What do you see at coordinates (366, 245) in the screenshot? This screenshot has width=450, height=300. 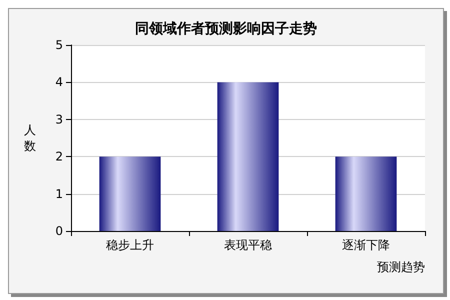 I see `x-tick-label: 逐渐下降` at bounding box center [366, 245].